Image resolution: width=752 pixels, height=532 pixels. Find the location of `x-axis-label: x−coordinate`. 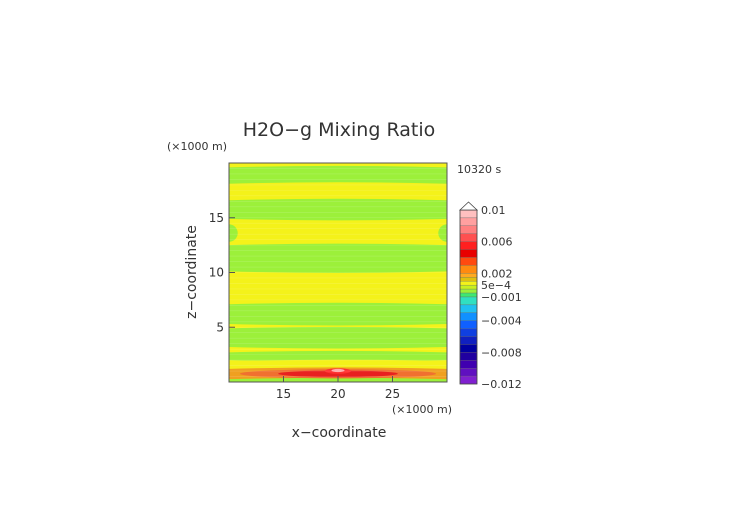

x-axis-label: x−coordinate is located at coordinates (339, 433).